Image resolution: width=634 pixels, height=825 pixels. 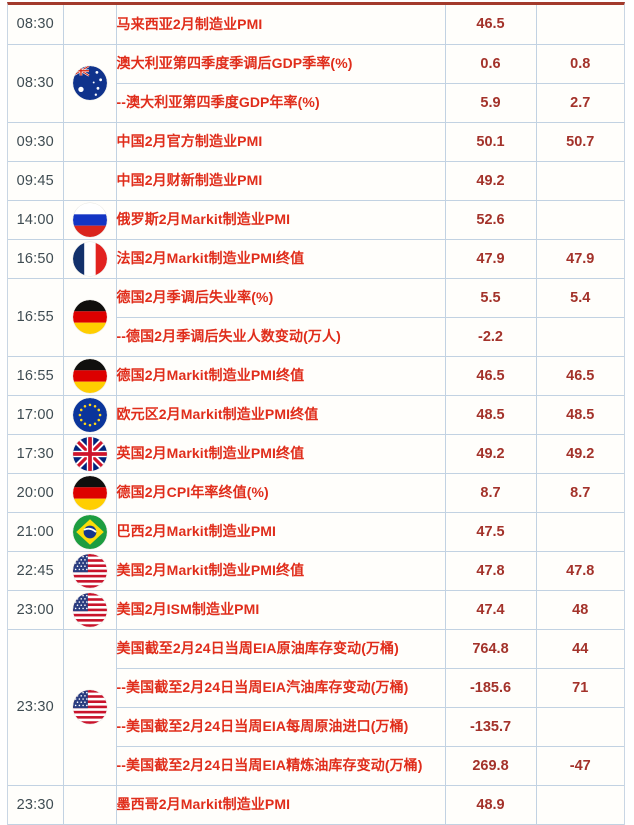 What do you see at coordinates (580, 415) in the screenshot?
I see `event-forecast-value: 48.5` at bounding box center [580, 415].